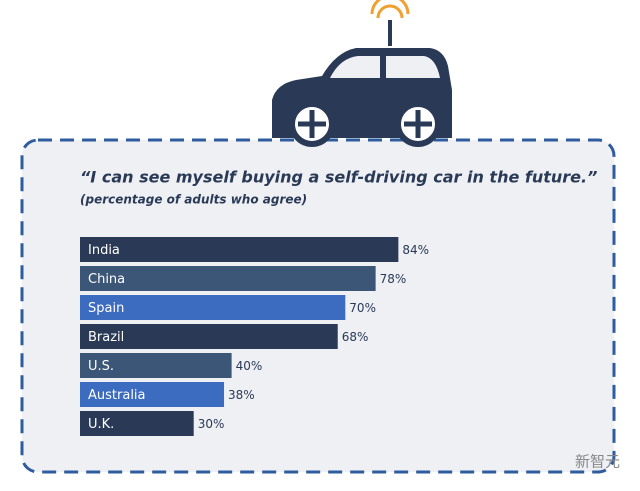 Image resolution: width=640 pixels, height=491 pixels. What do you see at coordinates (101, 424) in the screenshot?
I see `category-label: U.K.` at bounding box center [101, 424].